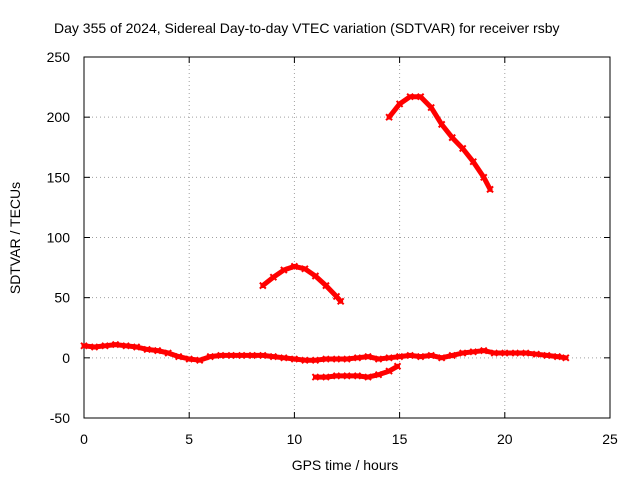  I want to click on y-tick-label: -50, so click(60, 418).